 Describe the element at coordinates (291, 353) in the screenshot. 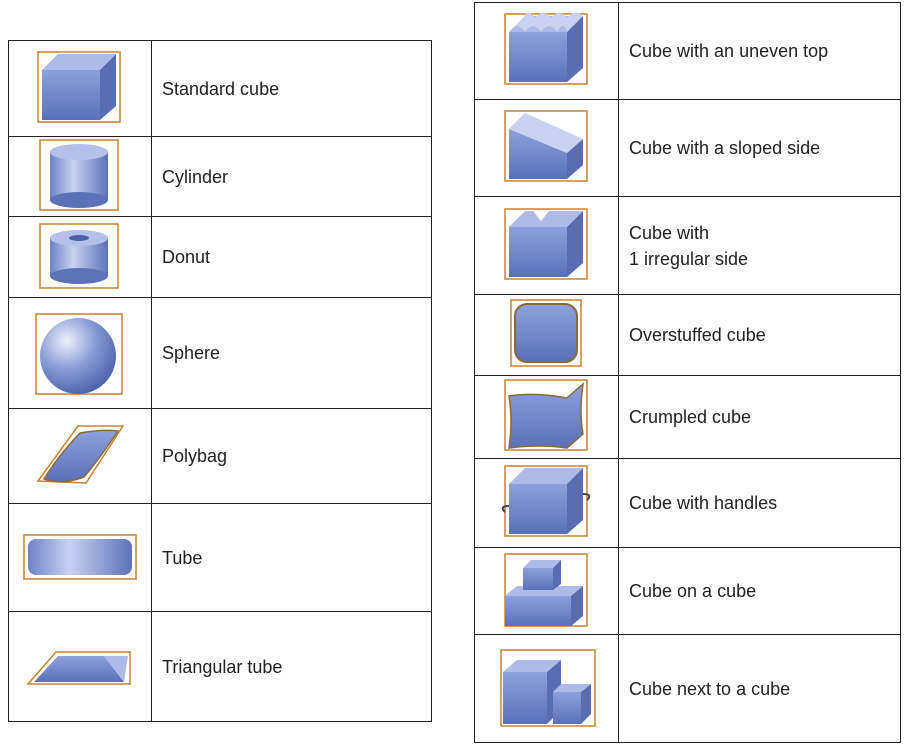

I see `label-cell: Sphere` at that location.